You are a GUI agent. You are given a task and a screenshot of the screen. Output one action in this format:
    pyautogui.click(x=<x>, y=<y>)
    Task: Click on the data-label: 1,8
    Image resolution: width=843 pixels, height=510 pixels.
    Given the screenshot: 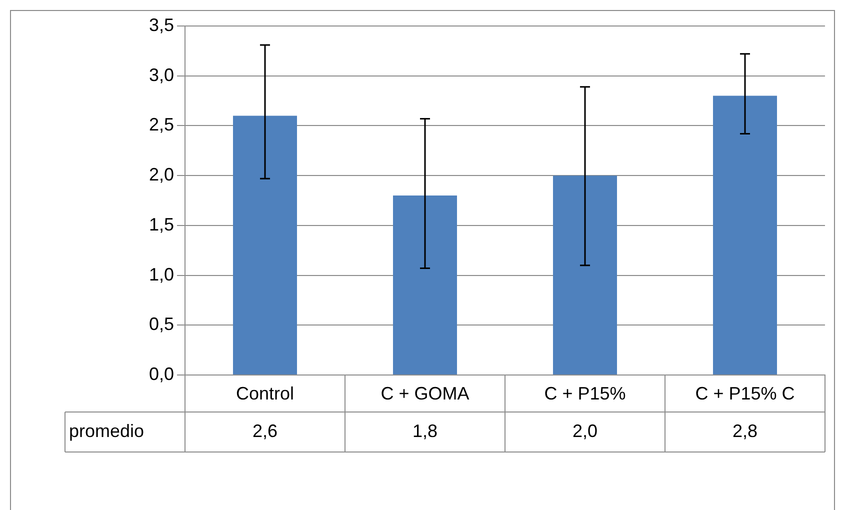 What is the action you would take?
    pyautogui.click(x=425, y=430)
    